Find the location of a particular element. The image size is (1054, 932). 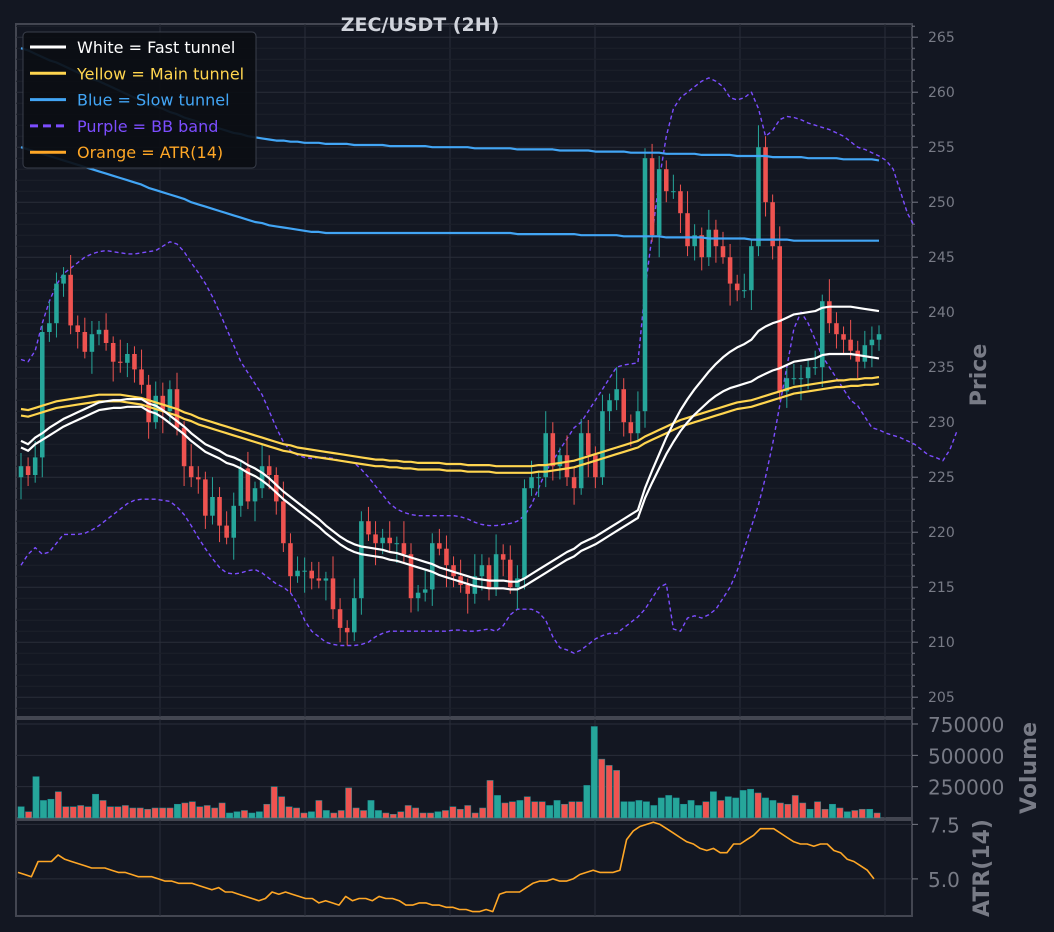

y-axis-label-volume: Volume is located at coordinates (1029, 768).